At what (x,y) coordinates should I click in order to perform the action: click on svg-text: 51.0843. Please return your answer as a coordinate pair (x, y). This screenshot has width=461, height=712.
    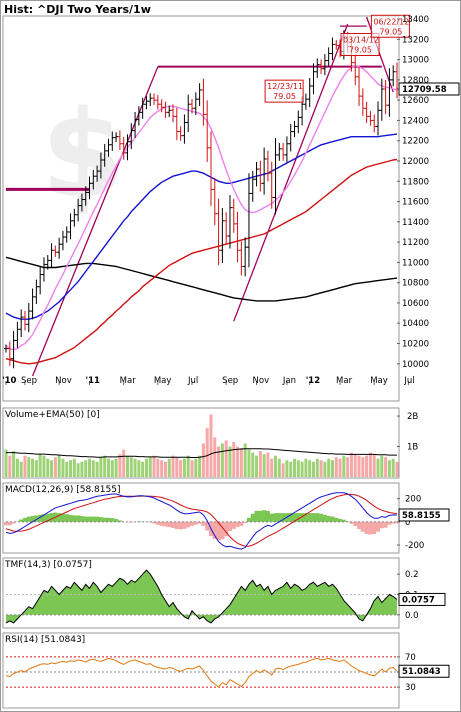
    Looking at the image, I should click on (421, 672).